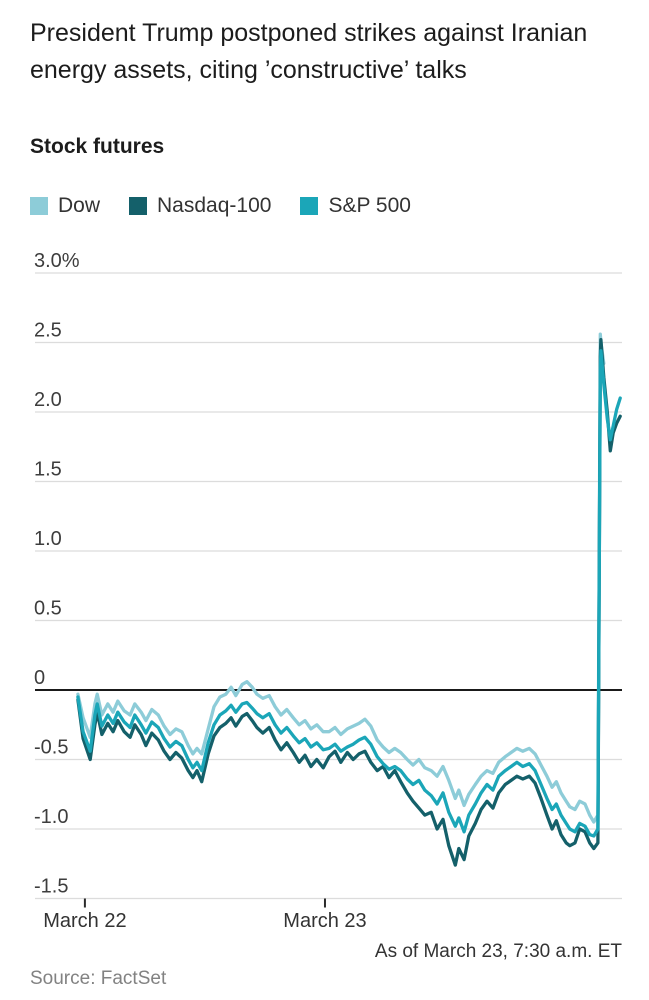 The image size is (649, 1000). I want to click on x-axis-label: March 23, so click(324, 921).